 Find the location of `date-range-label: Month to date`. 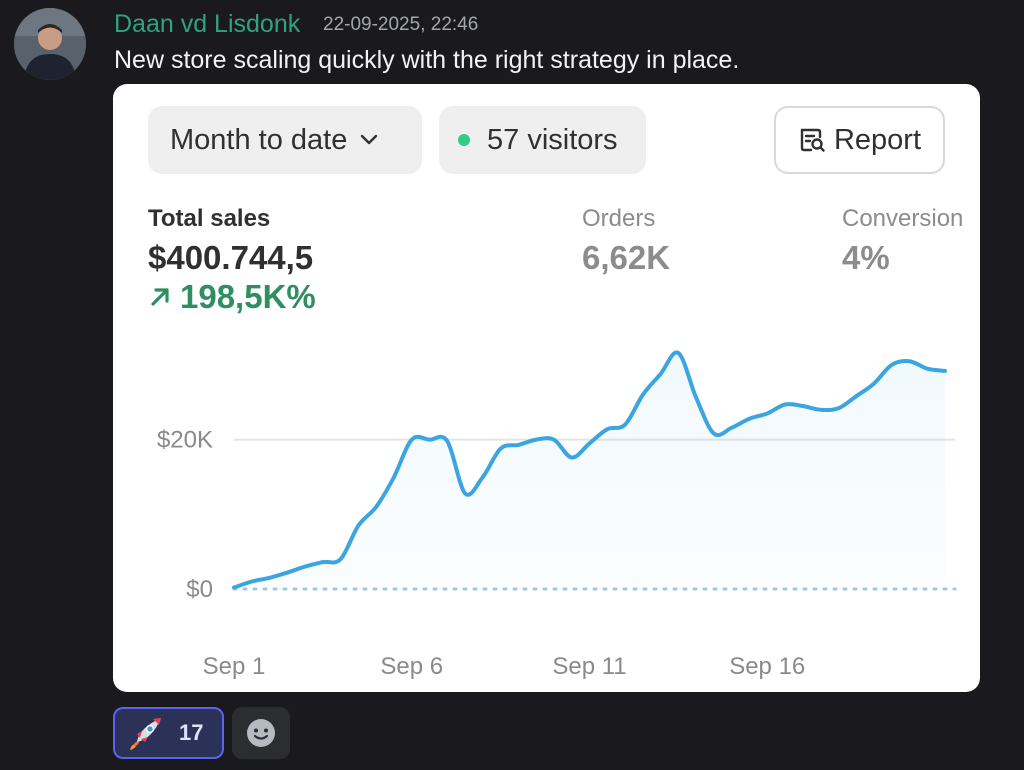

date-range-label: Month to date is located at coordinates (259, 139).